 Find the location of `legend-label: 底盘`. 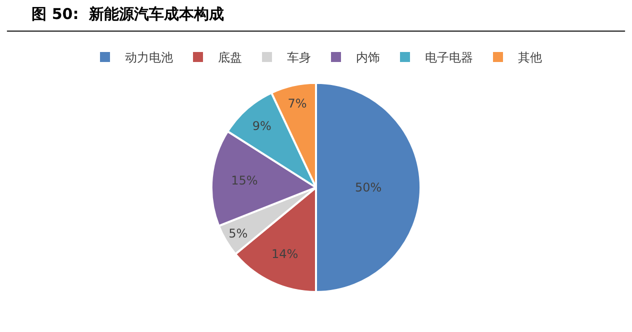

legend-label: 底盘 is located at coordinates (230, 57).